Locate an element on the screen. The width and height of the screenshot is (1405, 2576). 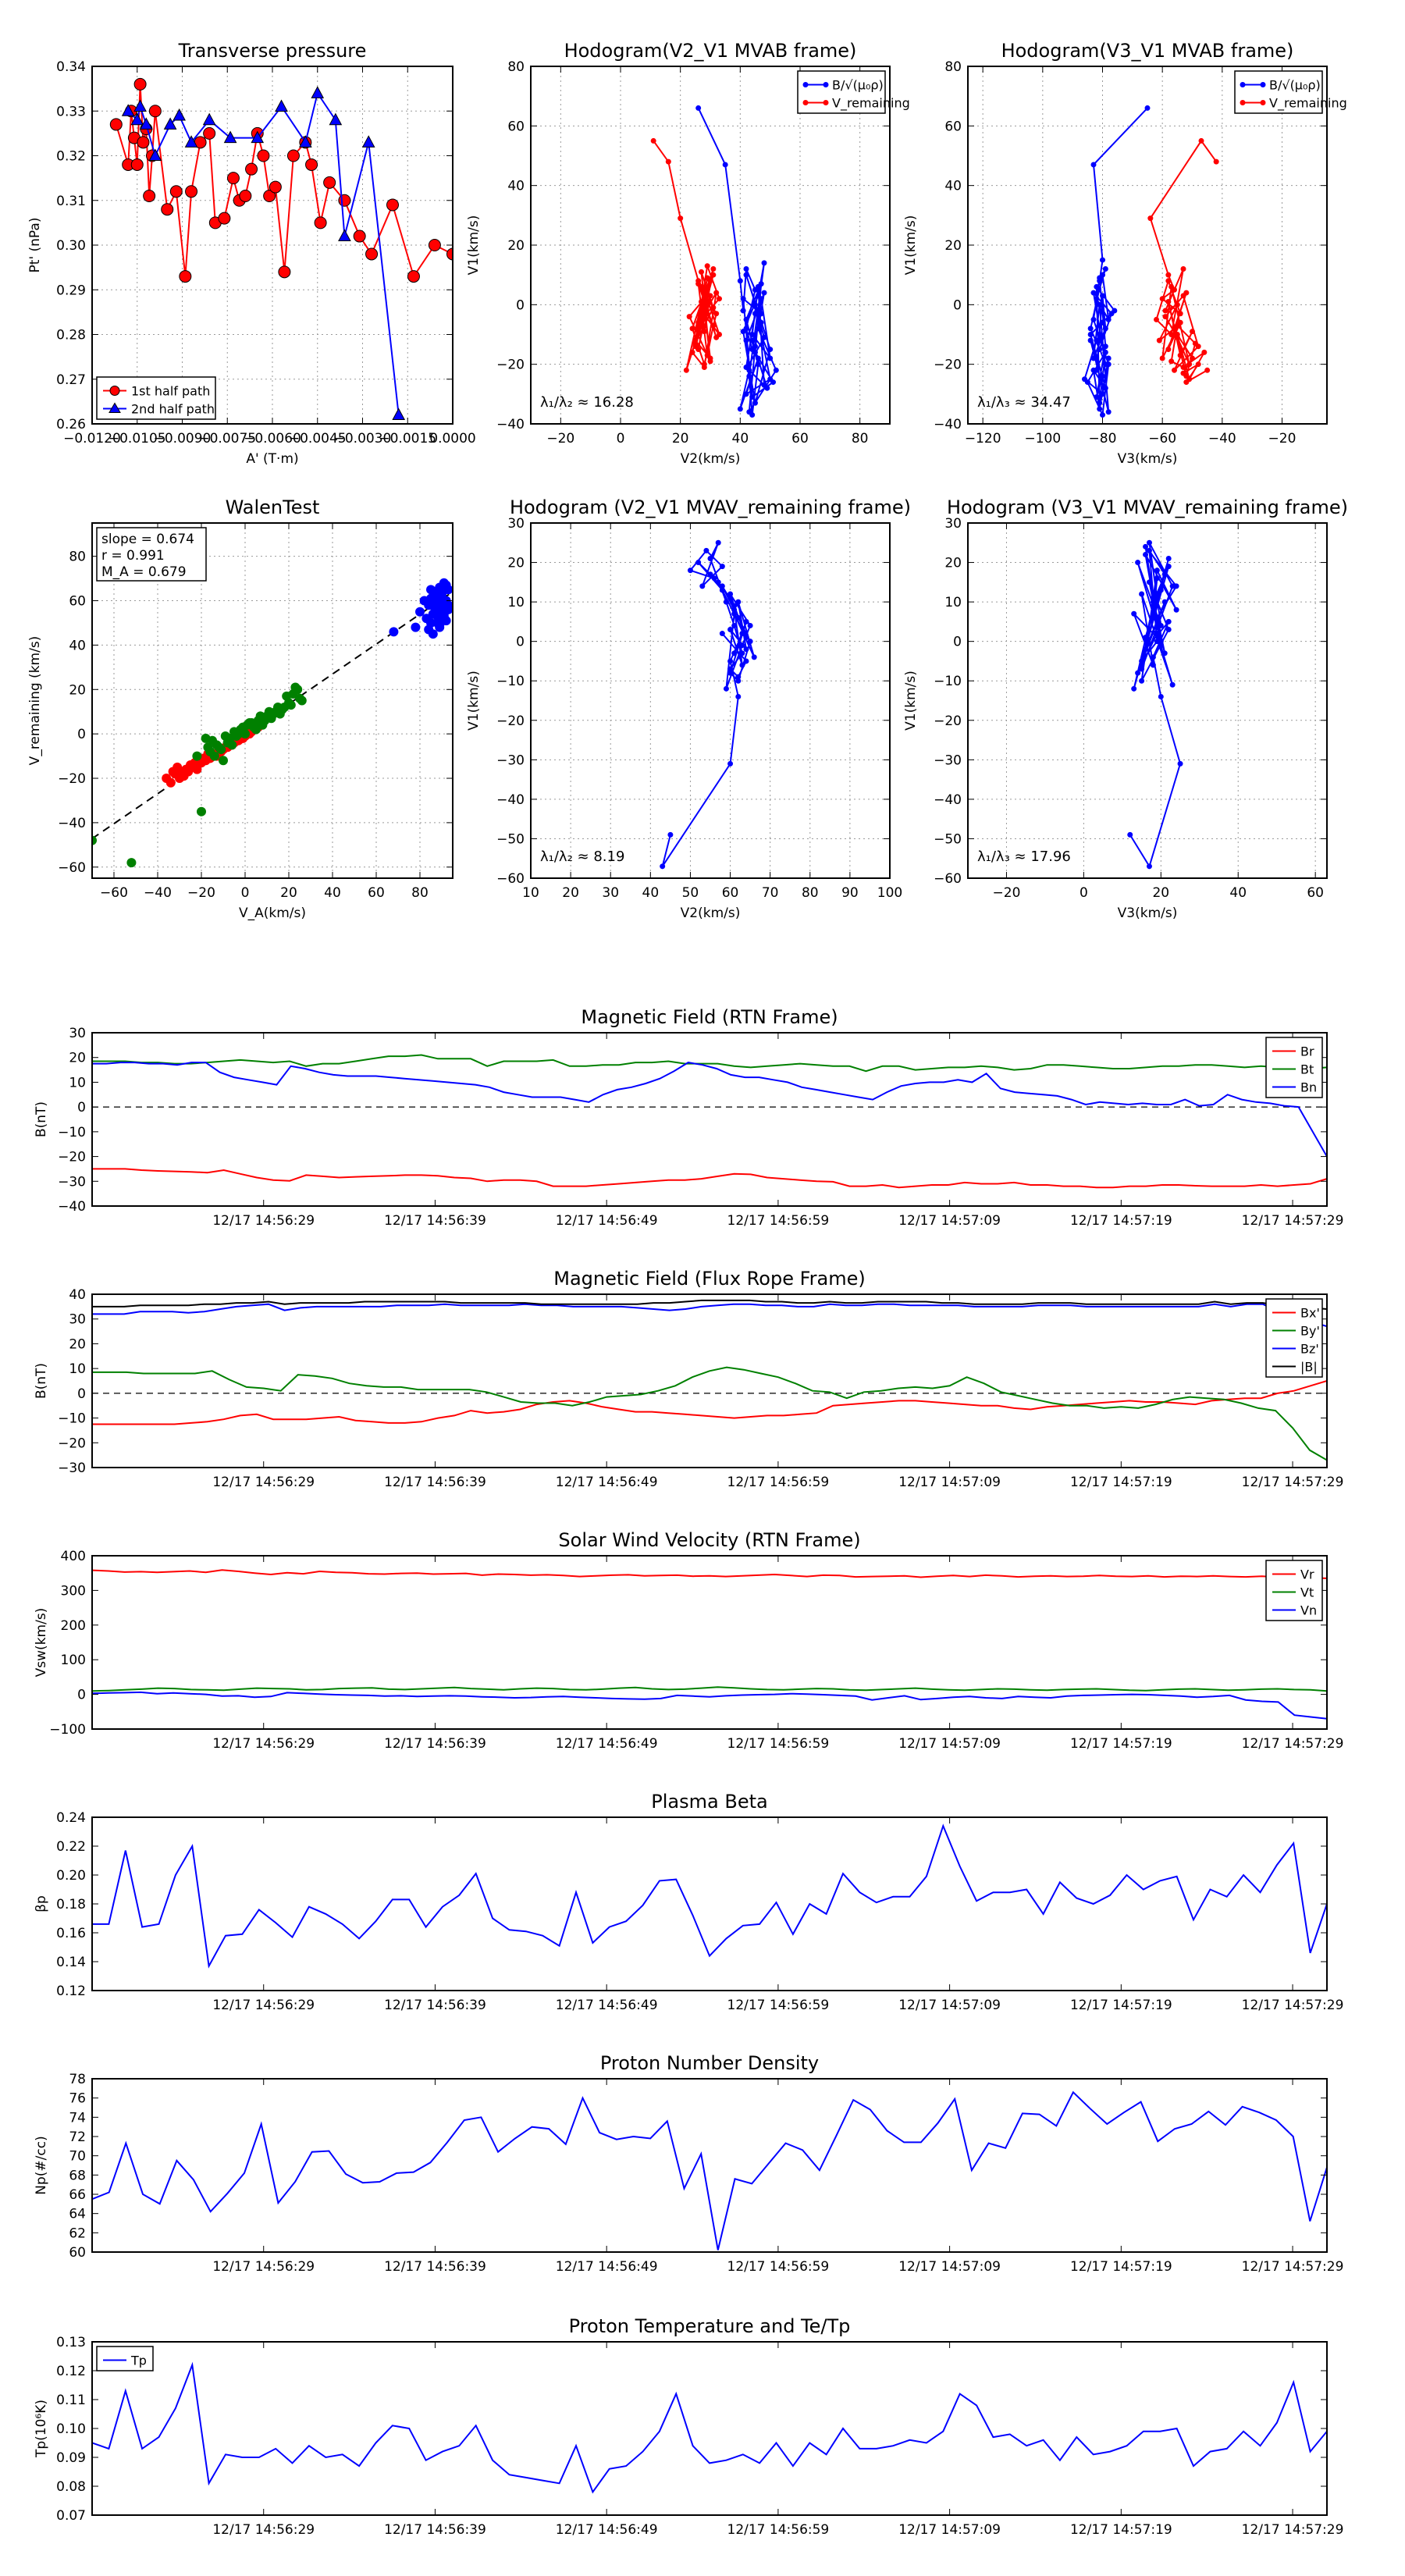
x-tick-label: −20 is located at coordinates (1007, 893).